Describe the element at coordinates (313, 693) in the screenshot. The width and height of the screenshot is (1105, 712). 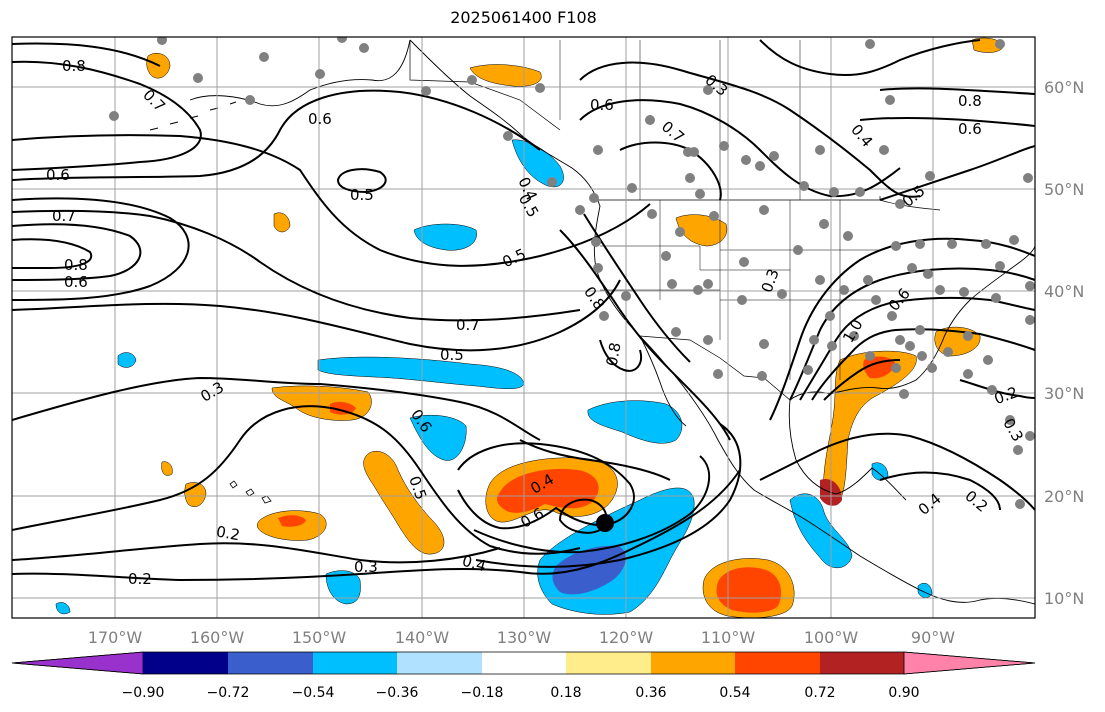
I see `colorbar-tick-label: −0.54` at that location.